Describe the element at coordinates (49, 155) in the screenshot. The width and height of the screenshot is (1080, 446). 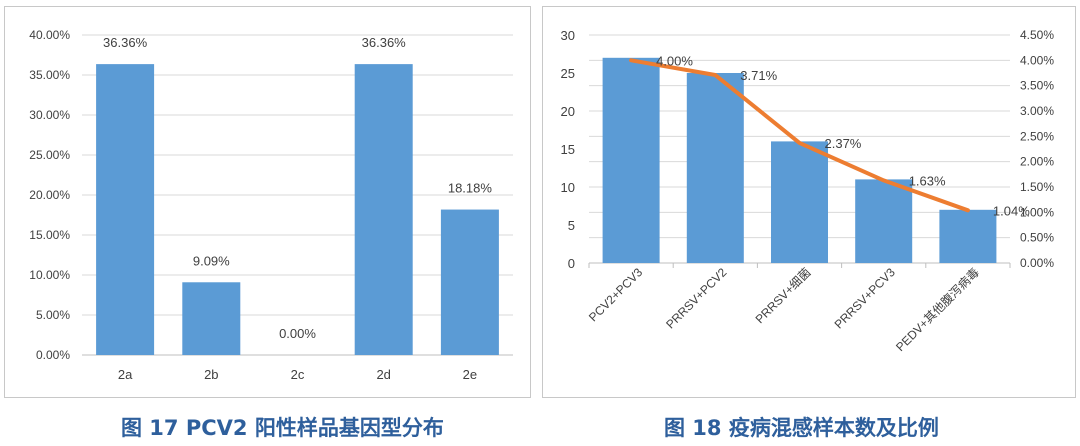
I see `y-tick-label: 25.00%` at that location.